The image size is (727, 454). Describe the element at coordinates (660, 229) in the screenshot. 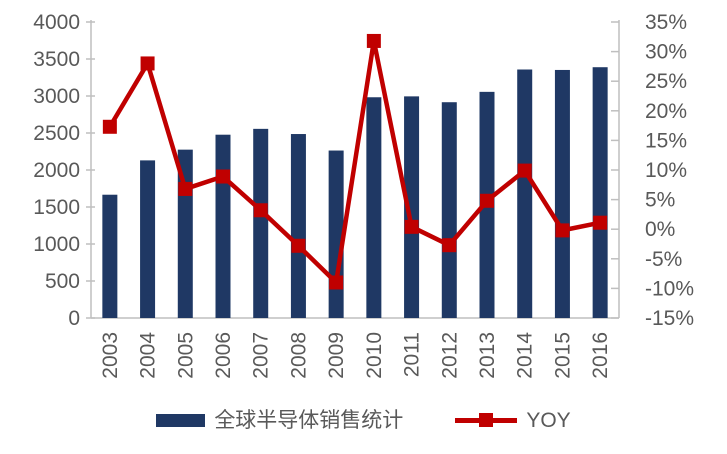

I see `right-axis-tick-label: 0%` at that location.